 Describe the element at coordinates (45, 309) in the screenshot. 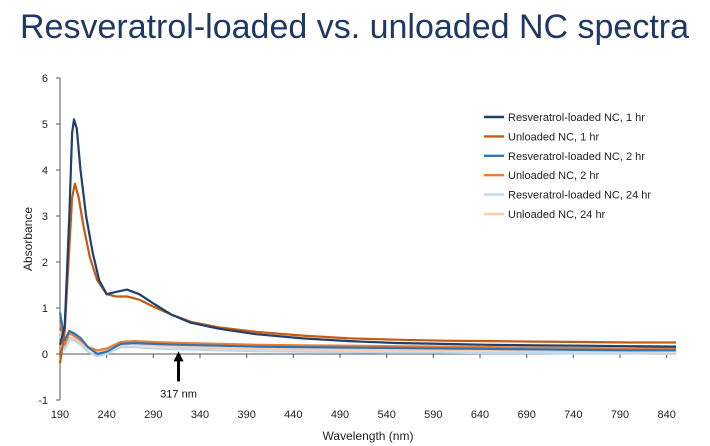

I see `y-tick-label: 1` at that location.